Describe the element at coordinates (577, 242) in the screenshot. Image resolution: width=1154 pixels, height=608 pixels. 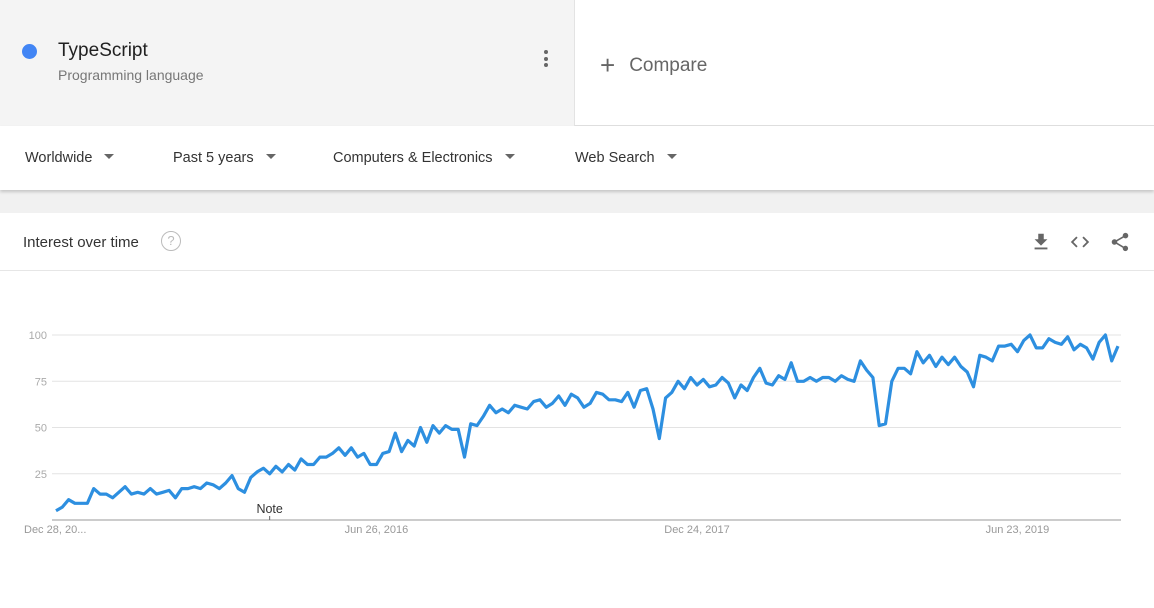
I see `card-header: Interest over time ?` at that location.